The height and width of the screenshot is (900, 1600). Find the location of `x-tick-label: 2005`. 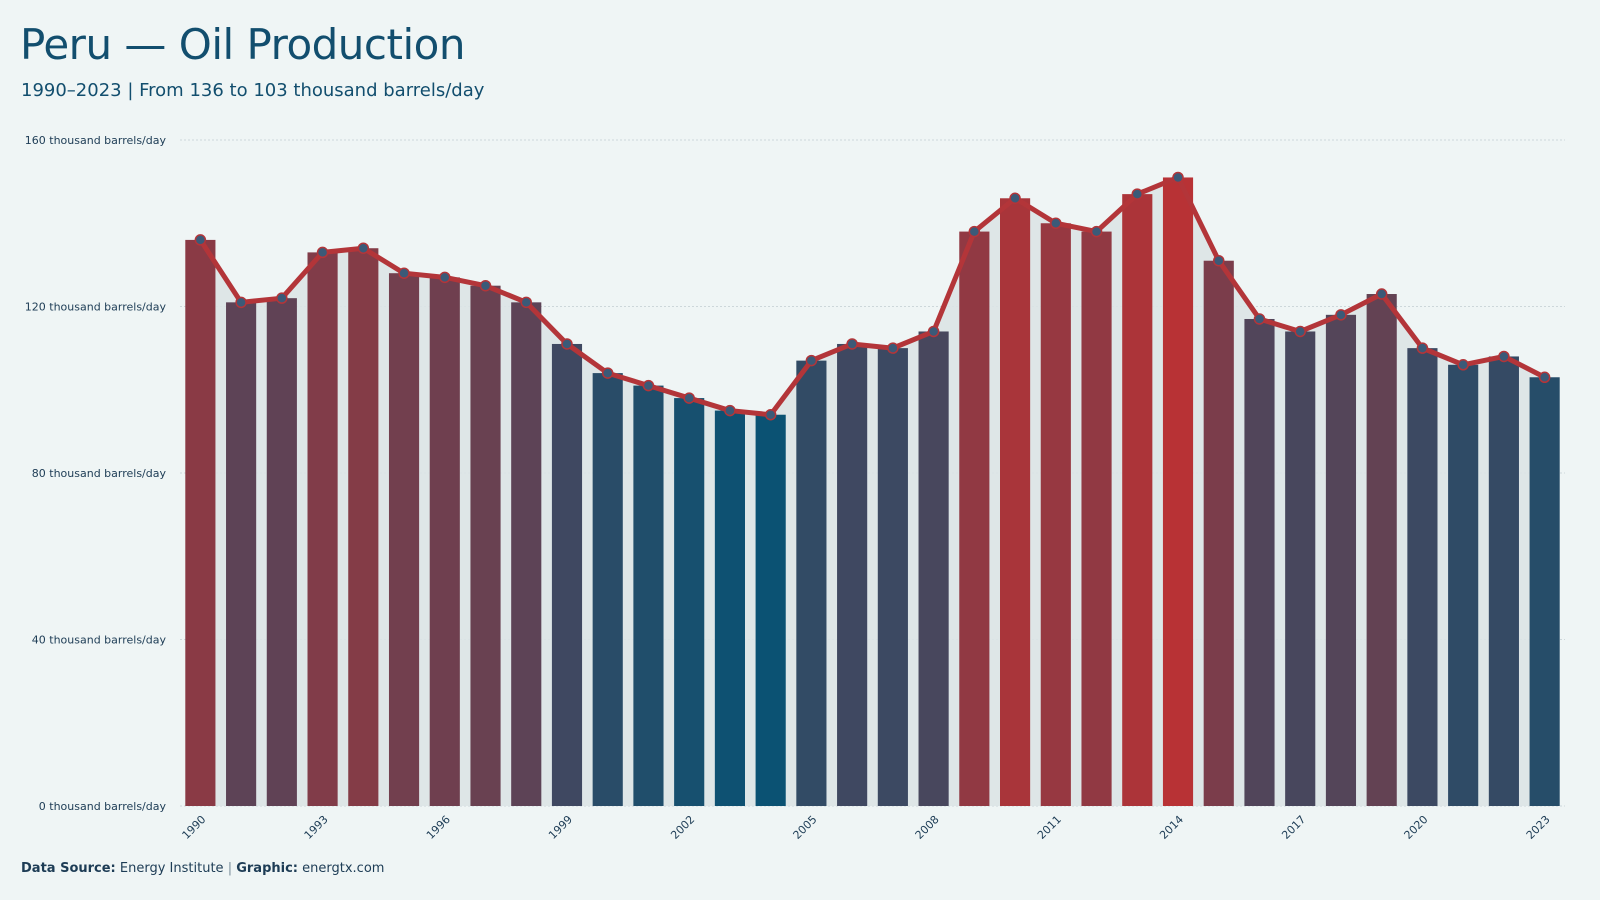

x-tick-label: 2005 is located at coordinates (805, 827).